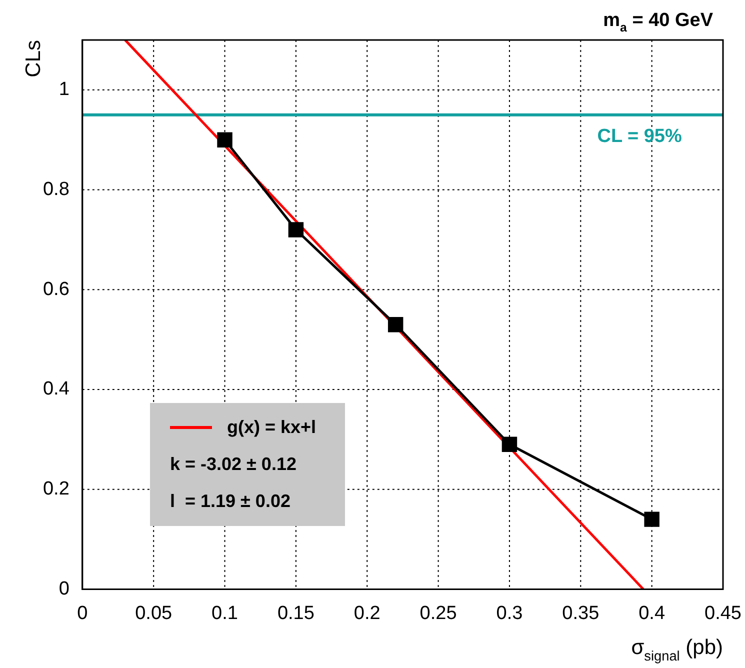  I want to click on y-tick-label: 0.4, so click(56, 389).